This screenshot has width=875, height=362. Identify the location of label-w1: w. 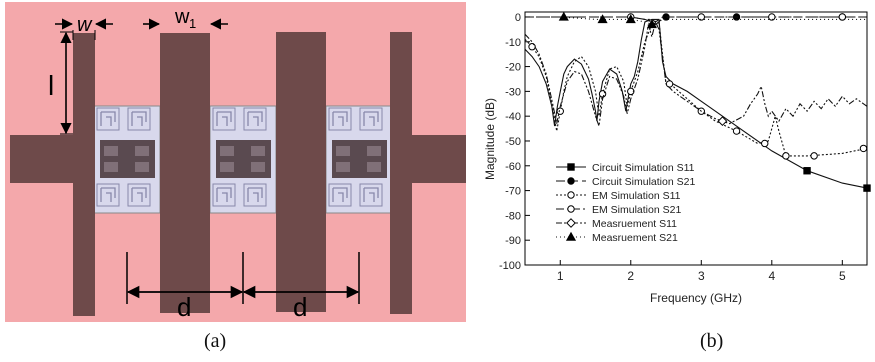
(182, 17).